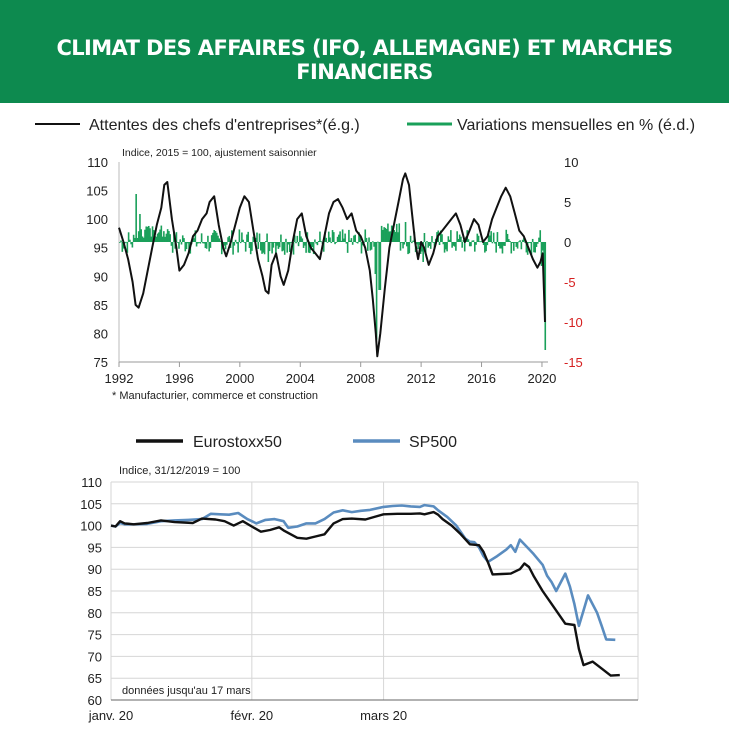 This screenshot has height=732, width=729. What do you see at coordinates (237, 442) in the screenshot?
I see `legend-label-eurostoxx: Eurostoxx50` at bounding box center [237, 442].